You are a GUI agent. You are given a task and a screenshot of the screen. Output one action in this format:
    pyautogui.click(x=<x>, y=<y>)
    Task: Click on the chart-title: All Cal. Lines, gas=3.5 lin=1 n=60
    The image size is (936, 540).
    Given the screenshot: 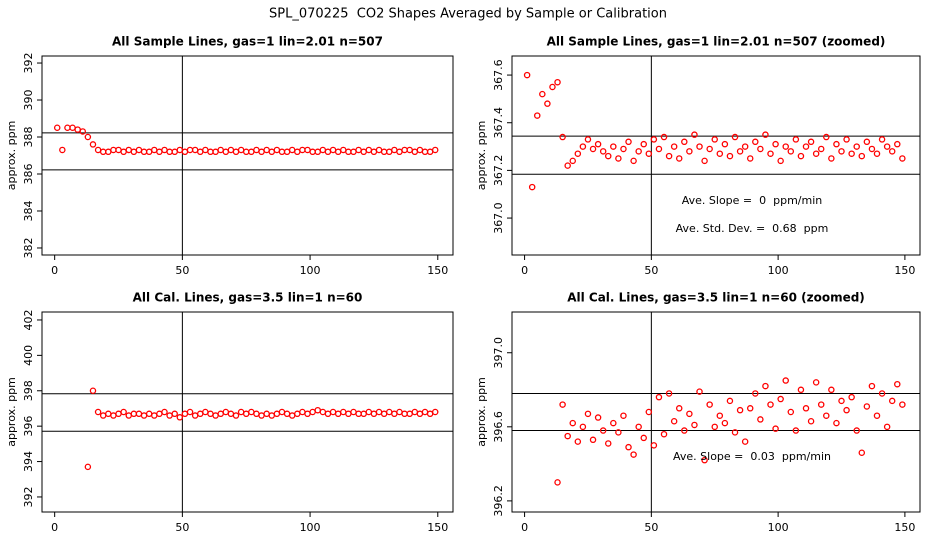 What is the action you would take?
    pyautogui.click(x=248, y=298)
    